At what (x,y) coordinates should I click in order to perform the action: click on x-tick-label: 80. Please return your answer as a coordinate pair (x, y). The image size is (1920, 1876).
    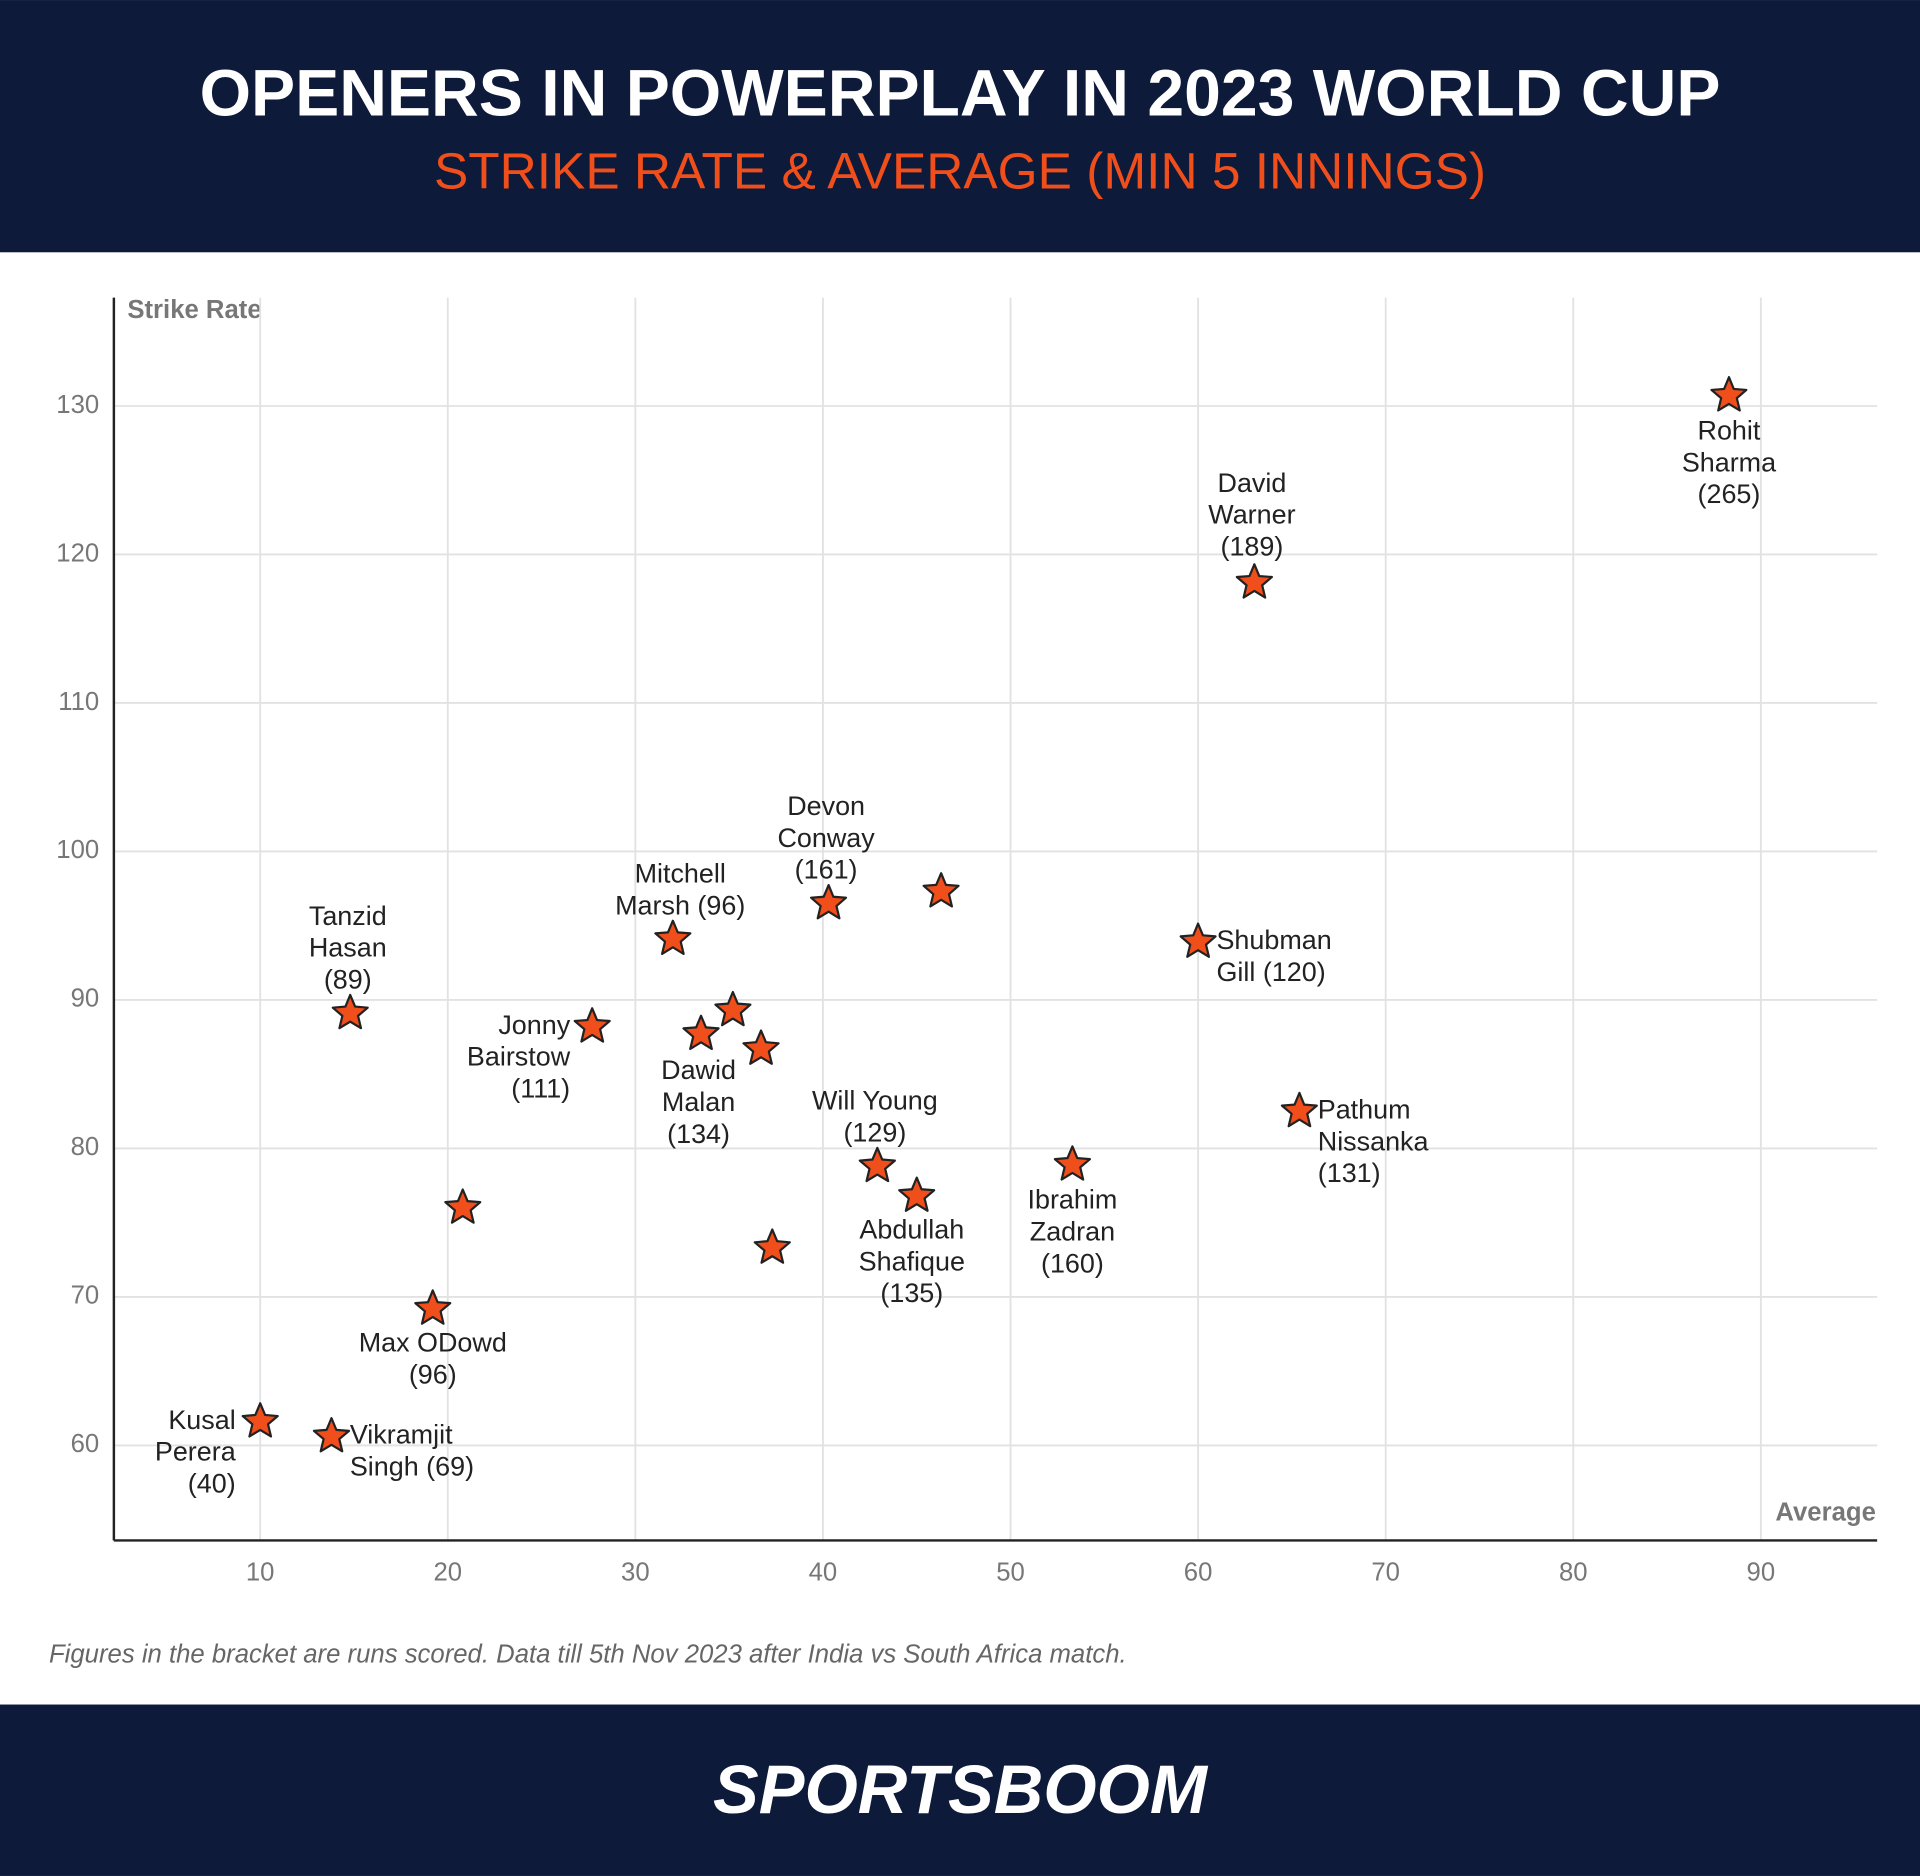
    Looking at the image, I should click on (1573, 1572).